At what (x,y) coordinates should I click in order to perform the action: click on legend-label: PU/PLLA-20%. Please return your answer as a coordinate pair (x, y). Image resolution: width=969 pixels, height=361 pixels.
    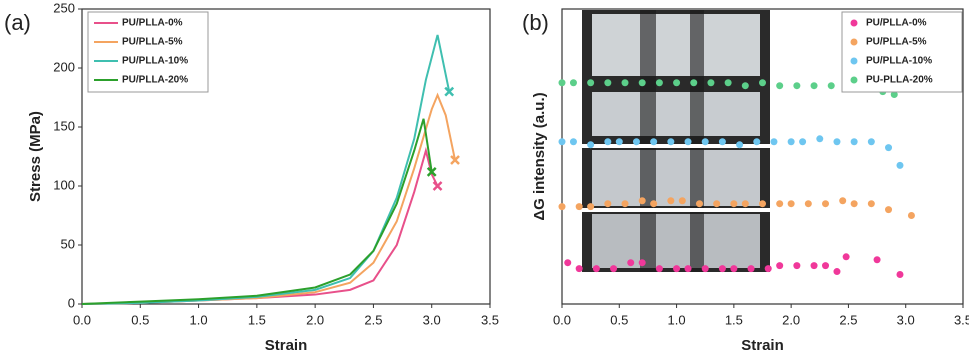
    Looking at the image, I should click on (155, 80).